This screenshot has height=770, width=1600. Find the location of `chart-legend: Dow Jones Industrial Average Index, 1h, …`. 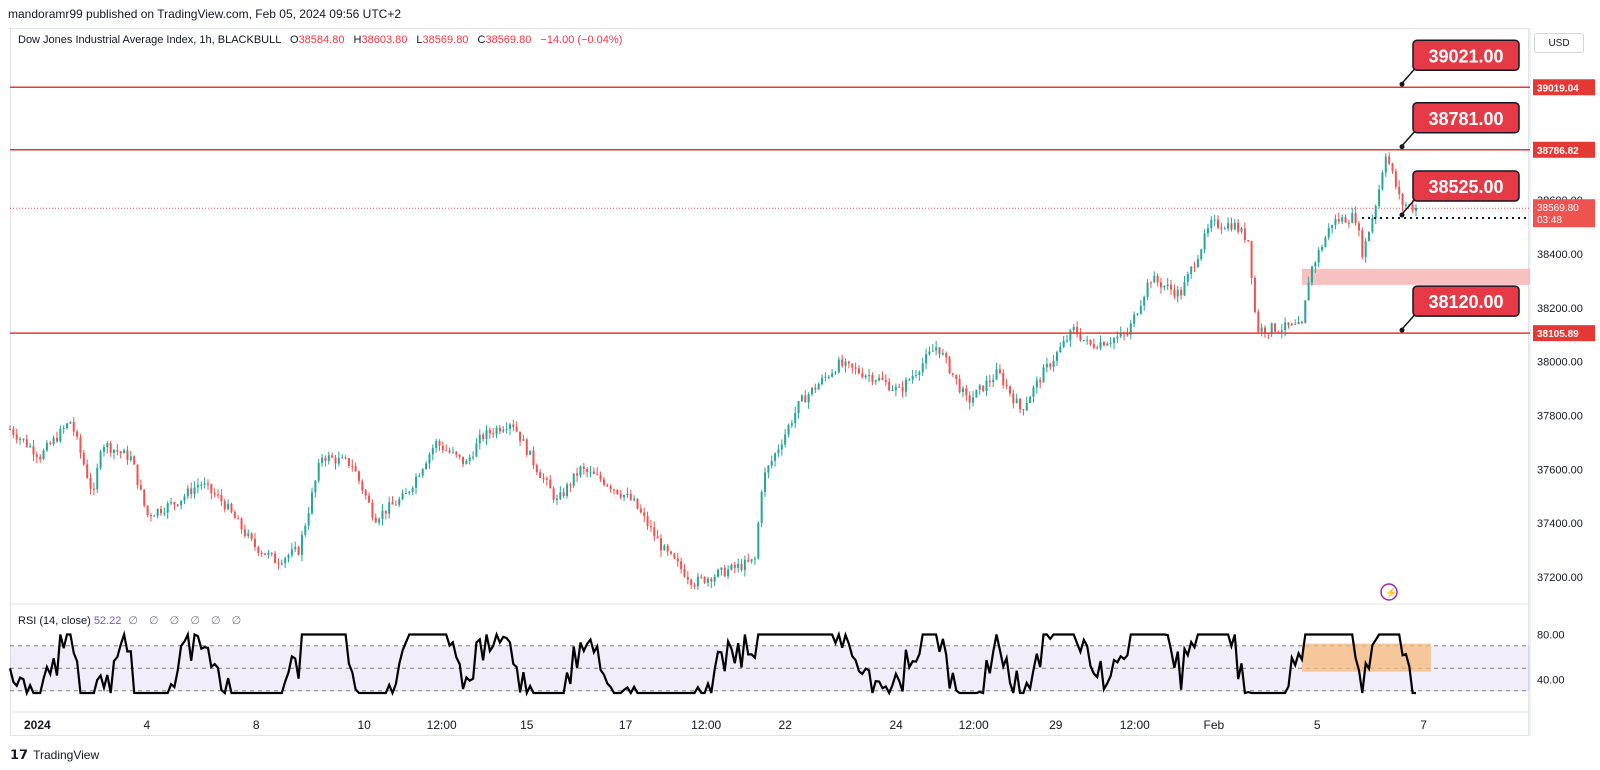

chart-legend: Dow Jones Industrial Average Index, 1h, … is located at coordinates (320, 40).